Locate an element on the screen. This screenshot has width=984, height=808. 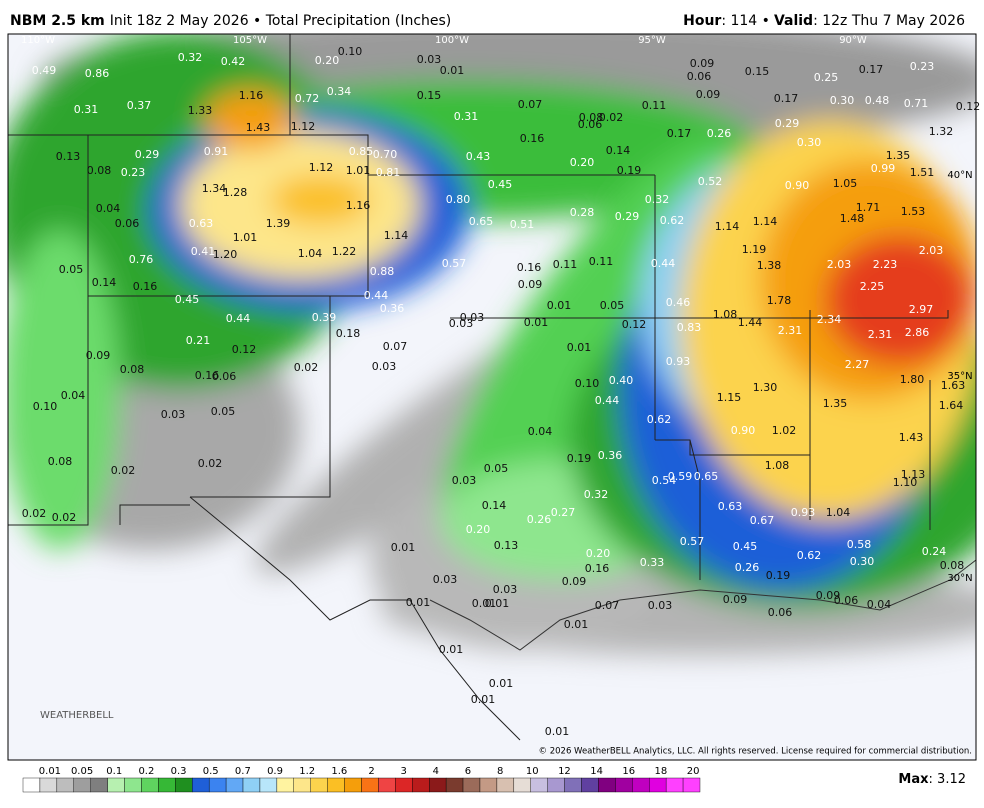
precip-label: 1.35 is located at coordinates (835, 403).